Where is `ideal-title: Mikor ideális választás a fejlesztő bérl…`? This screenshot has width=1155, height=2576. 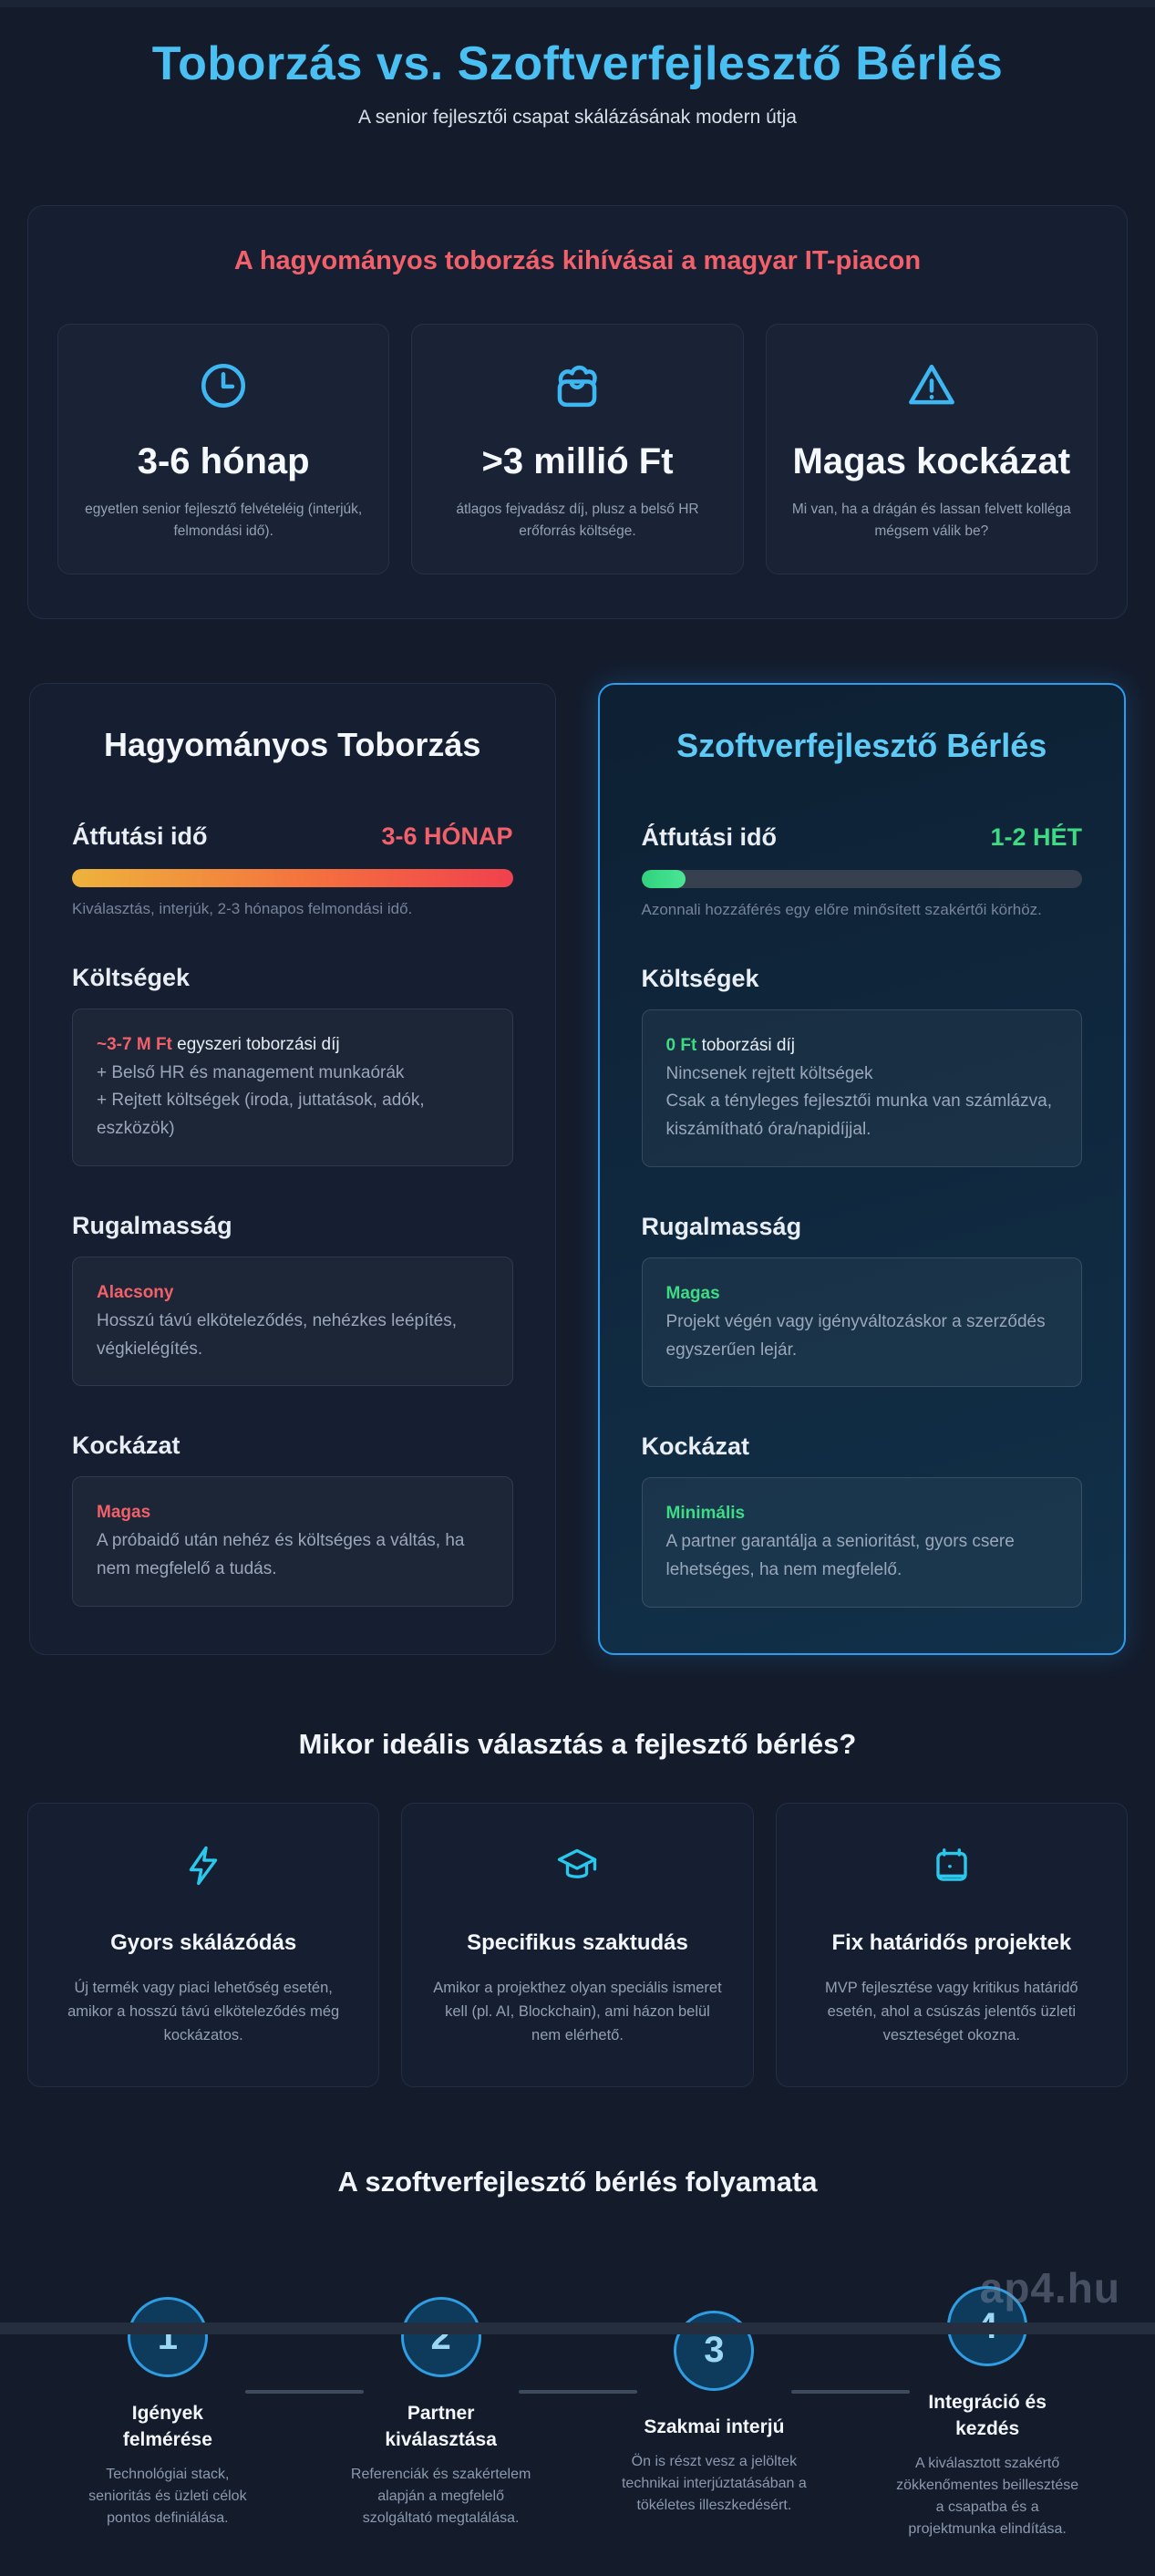
ideal-title: Mikor ideális választás a fejlesztő bérl… is located at coordinates (577, 1743).